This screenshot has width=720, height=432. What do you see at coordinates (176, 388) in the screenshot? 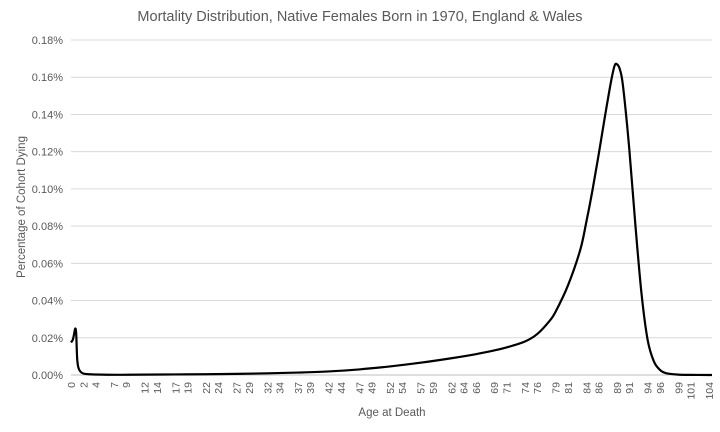
I see `x-tick-label: 17` at bounding box center [176, 388].